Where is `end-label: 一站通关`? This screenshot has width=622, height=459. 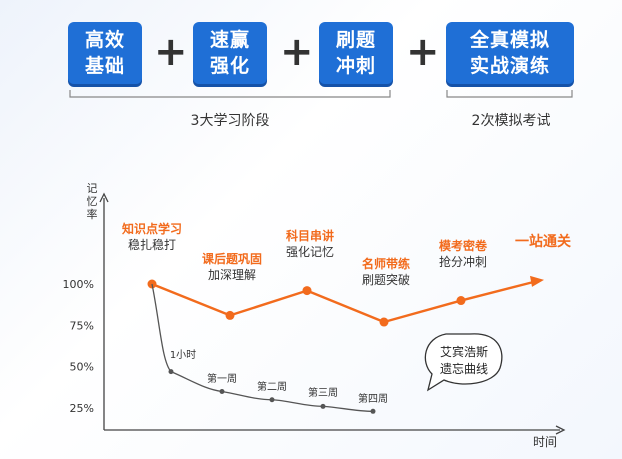
end-label: 一站通关 is located at coordinates (543, 241).